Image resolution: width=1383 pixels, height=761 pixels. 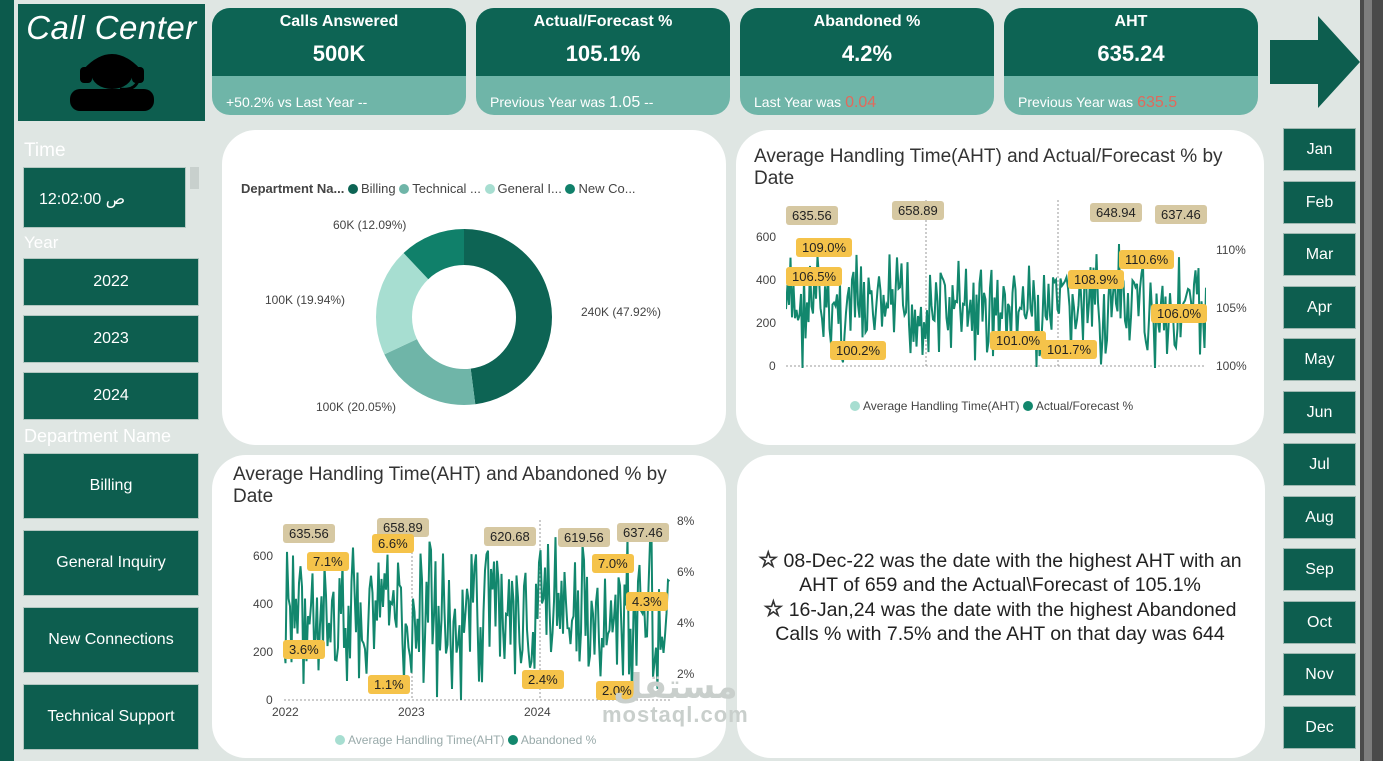 What do you see at coordinates (1077, 406) in the screenshot?
I see `legend-item: Actual/Forecast %` at bounding box center [1077, 406].